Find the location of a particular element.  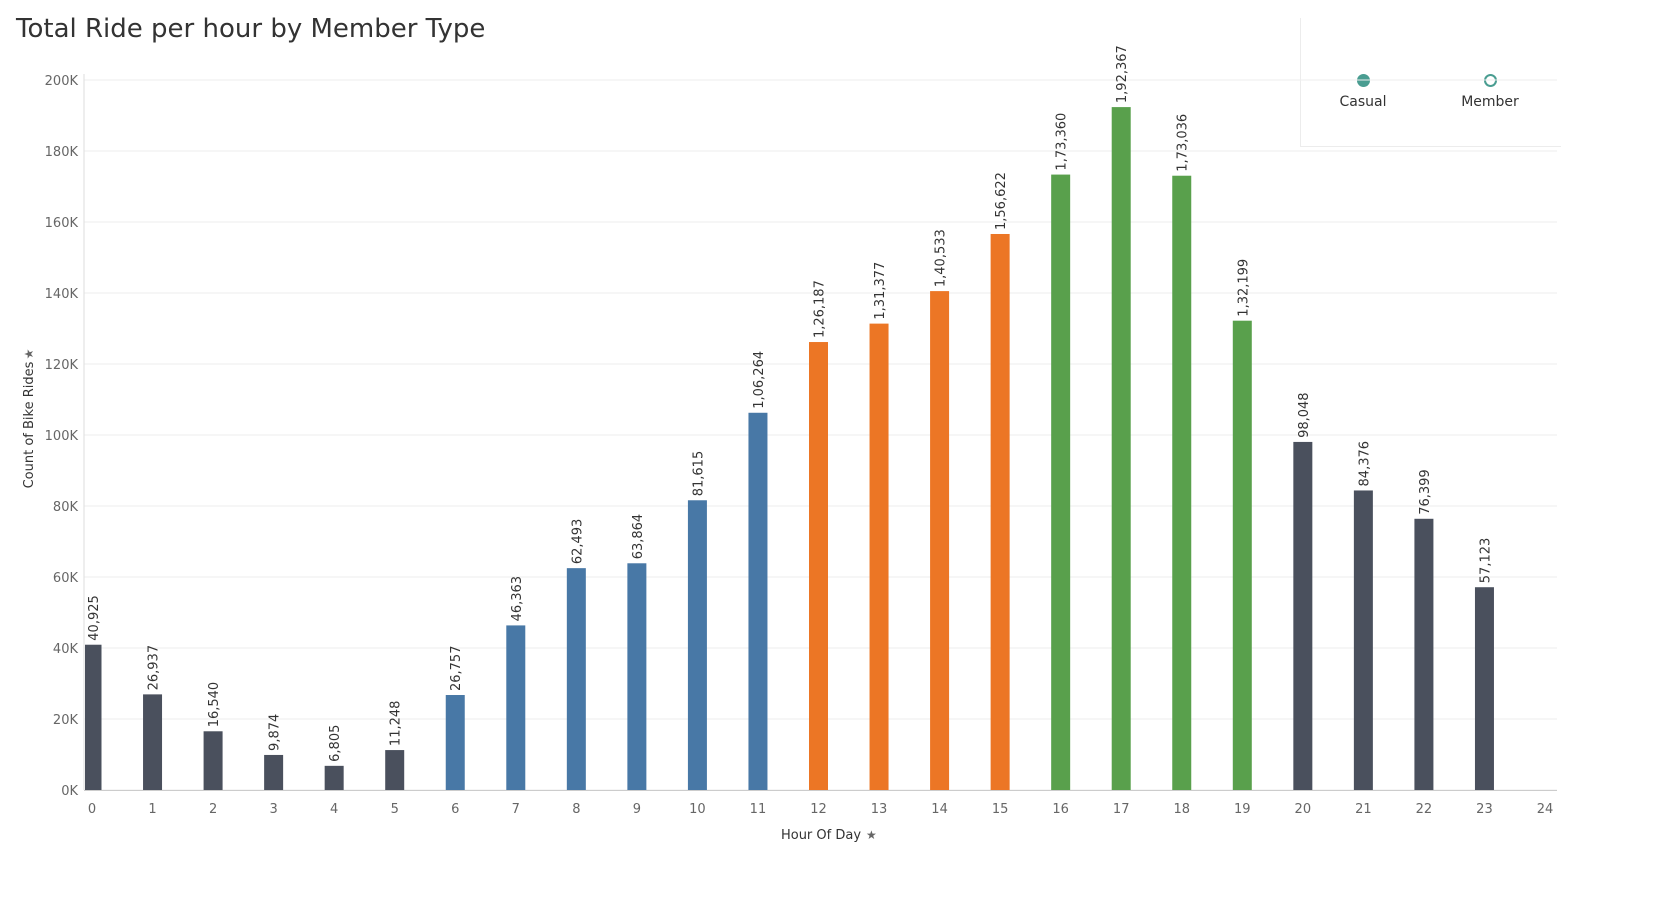

x-tick-label: 15 is located at coordinates (1000, 809).